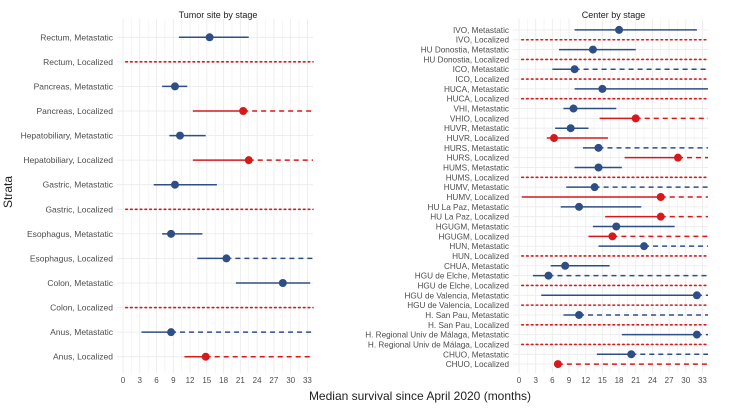 Image resolution: width=745 pixels, height=411 pixels. I want to click on y-tick-label: Hepatobiliary, Metastatic, so click(67, 136).